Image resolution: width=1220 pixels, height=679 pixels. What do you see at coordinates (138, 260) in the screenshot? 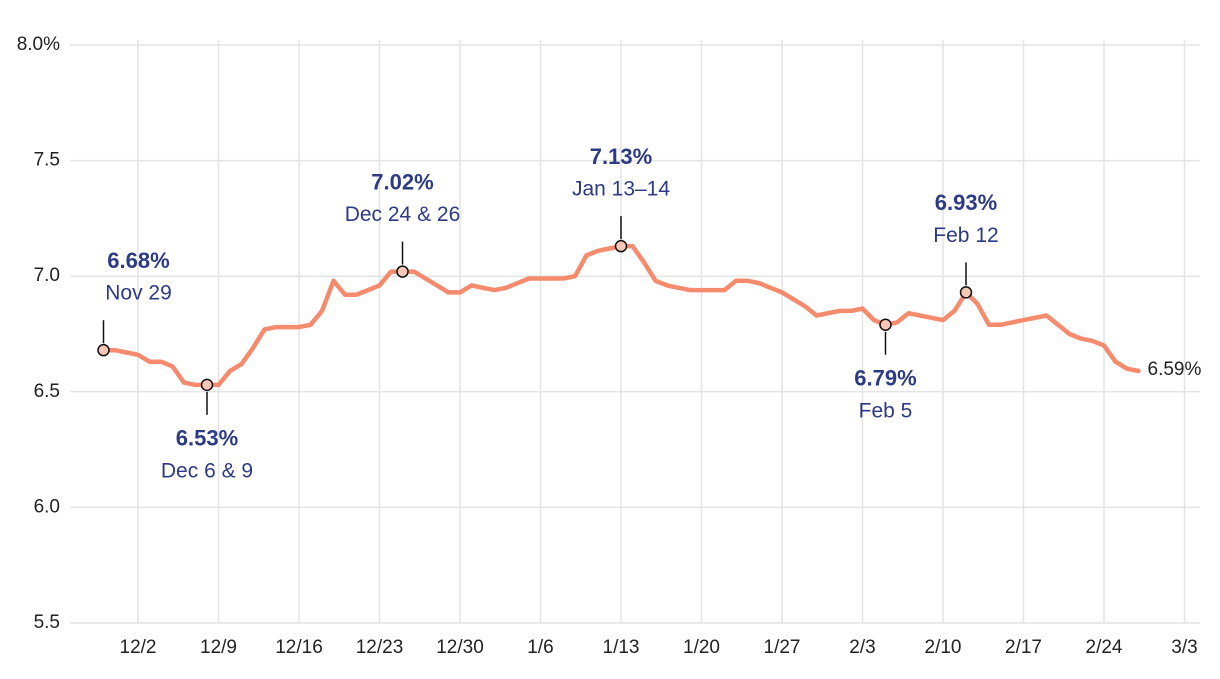
I see `annotation-value: 6.68%` at bounding box center [138, 260].